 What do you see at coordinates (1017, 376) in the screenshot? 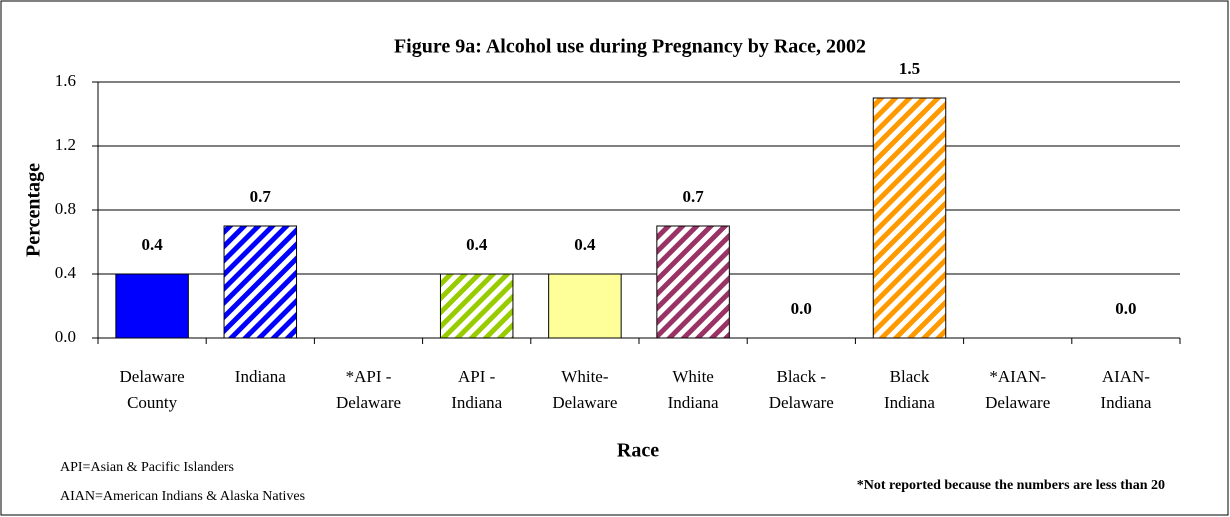
I see `x-tick-label: *AIAN-` at bounding box center [1017, 376].